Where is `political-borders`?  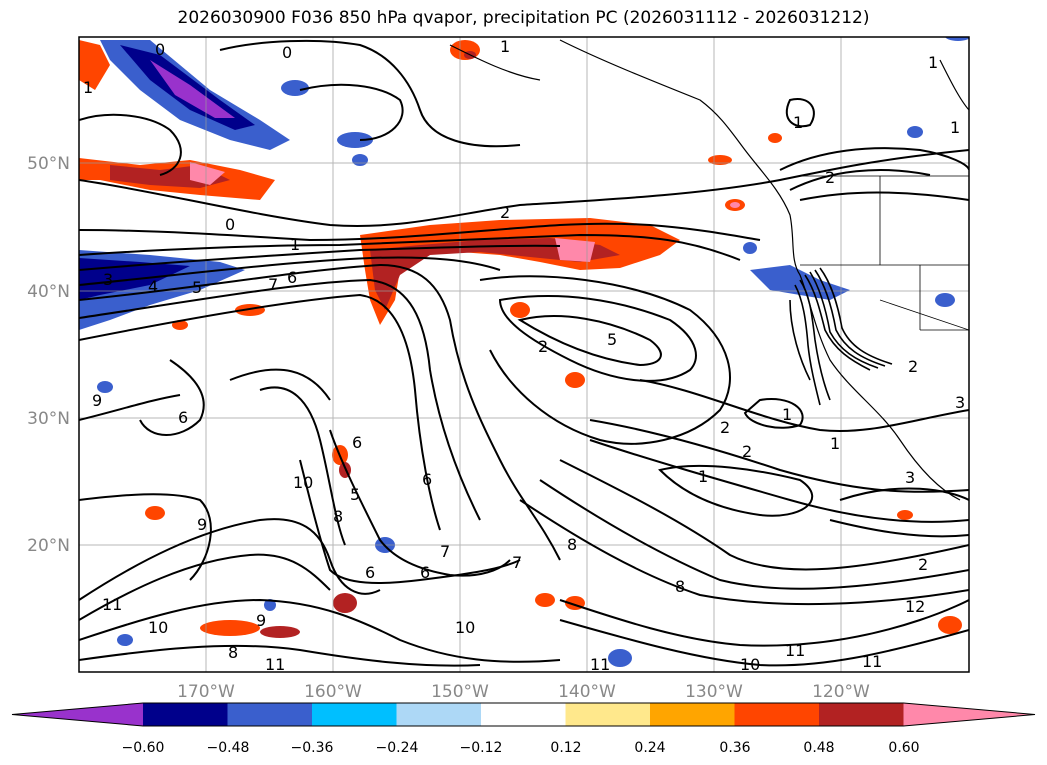 political-borders is located at coordinates (884, 253).